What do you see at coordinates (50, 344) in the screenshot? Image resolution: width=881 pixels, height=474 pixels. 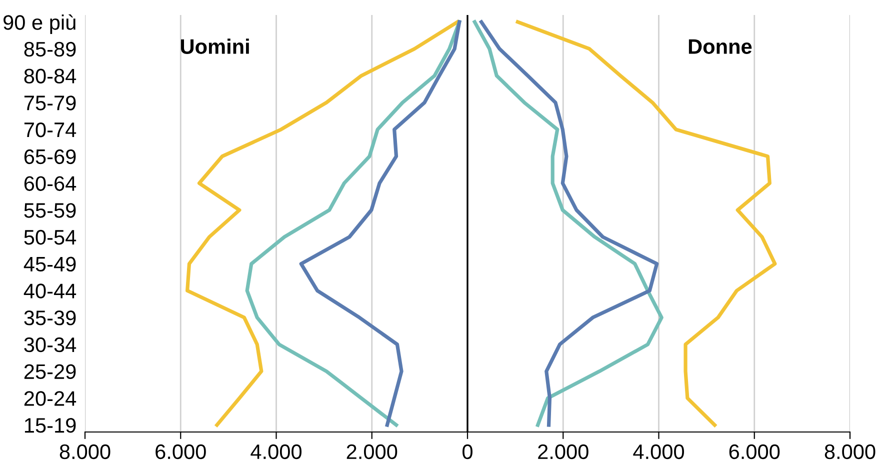 I see `y-tick-label: 30-34` at bounding box center [50, 344].